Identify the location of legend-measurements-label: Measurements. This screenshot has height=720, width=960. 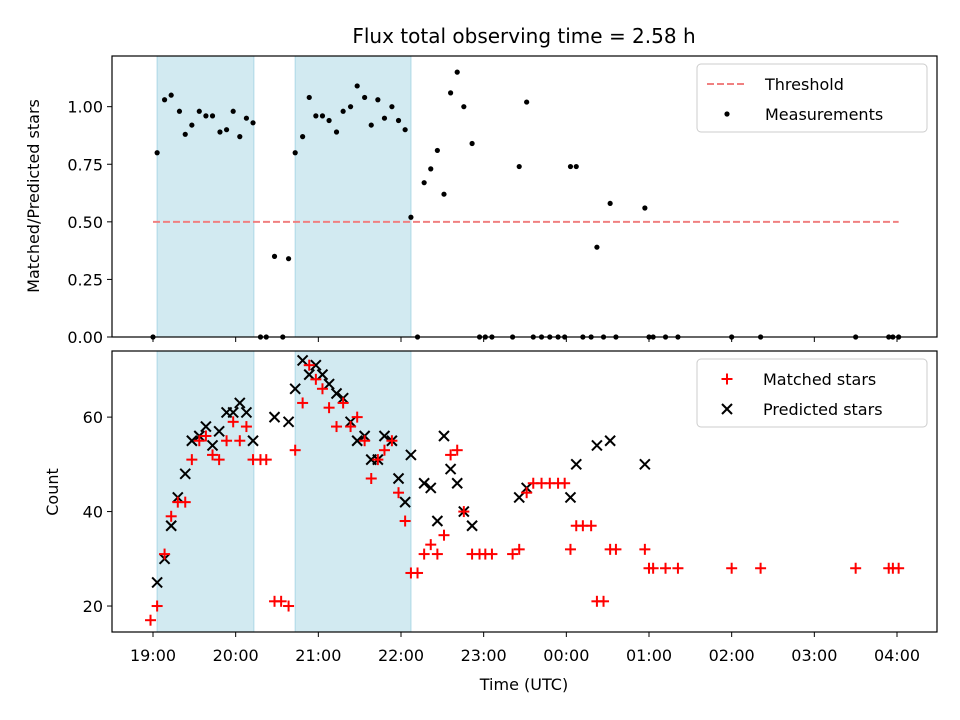
(824, 114).